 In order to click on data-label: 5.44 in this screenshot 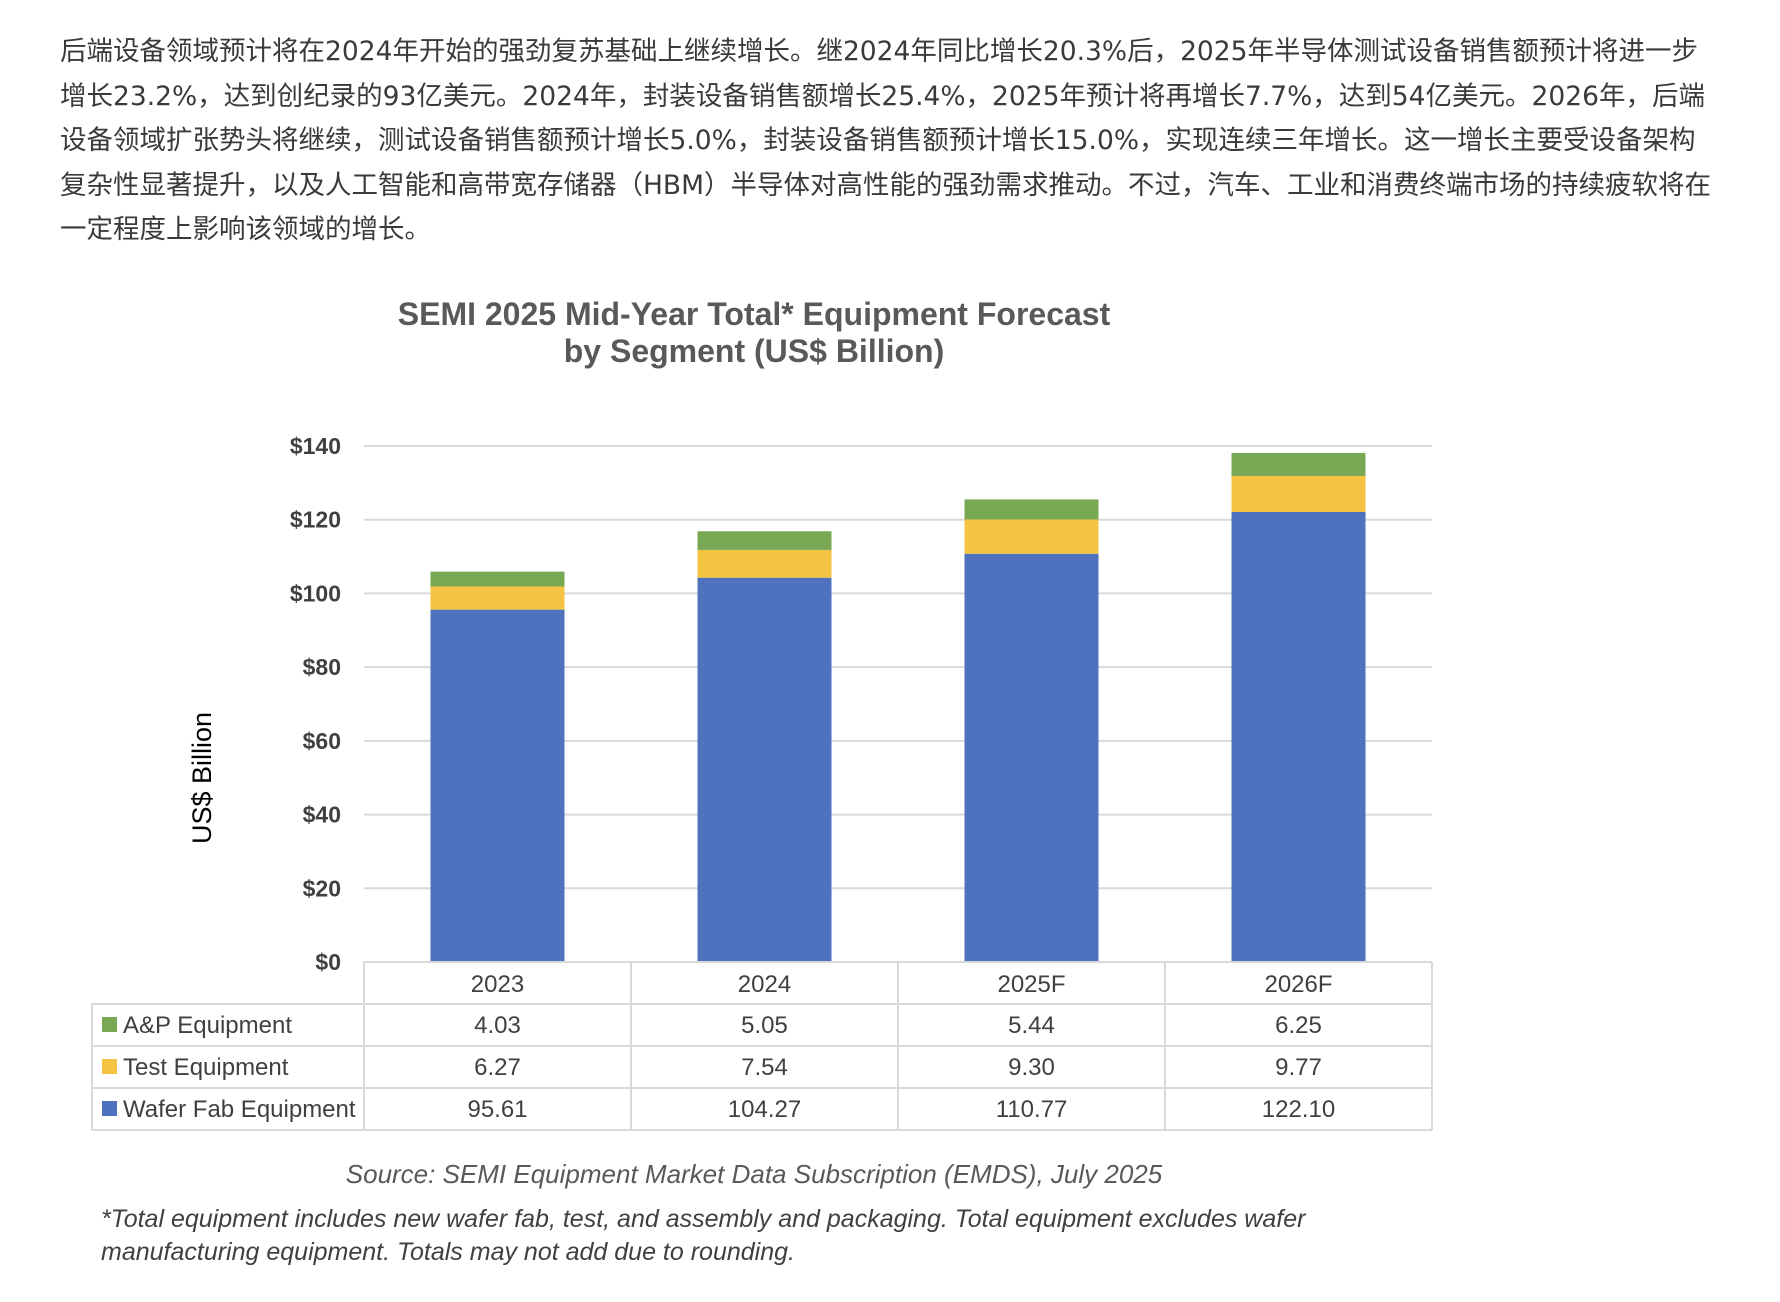, I will do `click(1031, 1025)`.